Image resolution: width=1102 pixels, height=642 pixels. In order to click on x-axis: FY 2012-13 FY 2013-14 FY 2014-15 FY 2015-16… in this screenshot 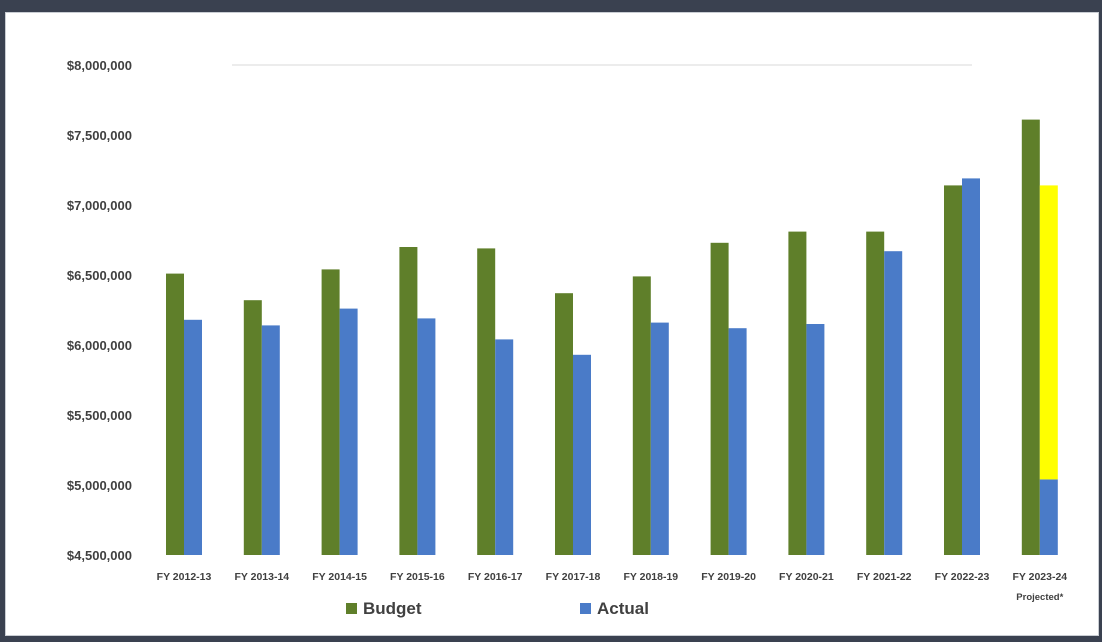, I will do `click(612, 587)`.